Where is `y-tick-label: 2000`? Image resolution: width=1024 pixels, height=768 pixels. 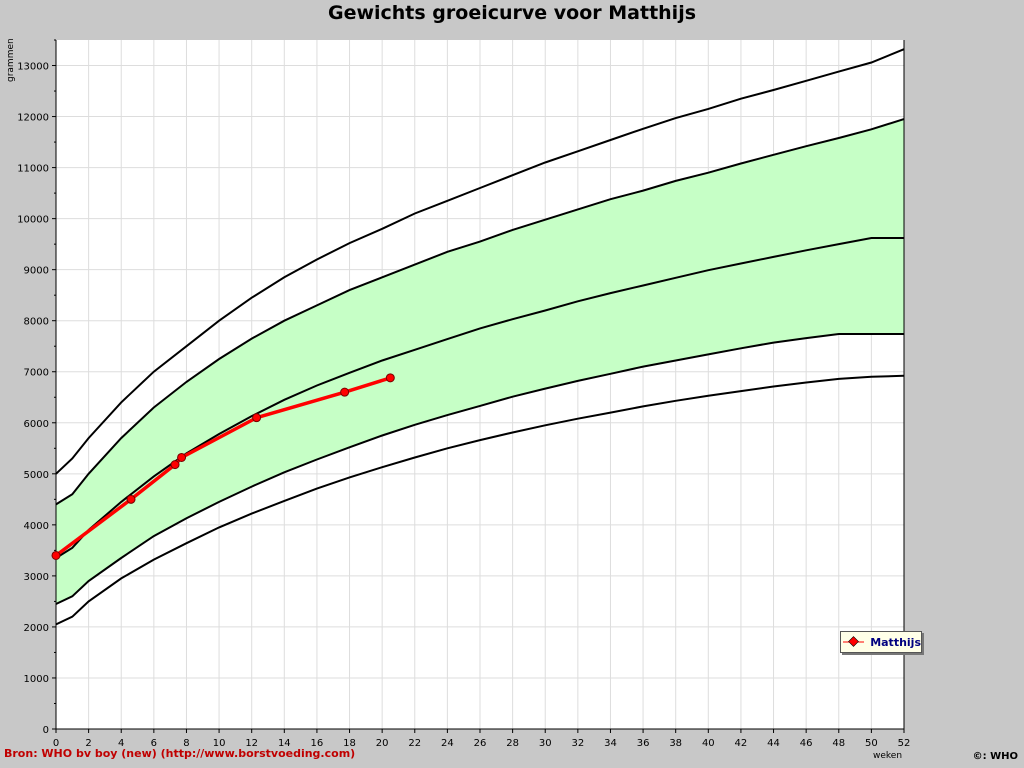 y-tick-label: 2000 is located at coordinates (36, 628).